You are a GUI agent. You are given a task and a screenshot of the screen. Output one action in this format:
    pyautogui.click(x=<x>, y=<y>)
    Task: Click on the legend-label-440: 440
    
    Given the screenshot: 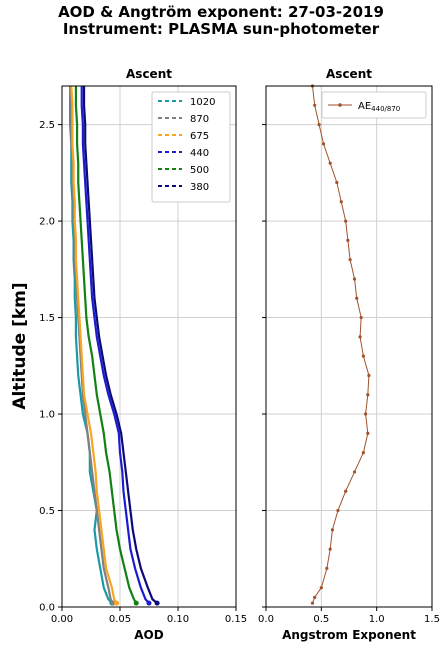 What is the action you would take?
    pyautogui.click(x=199, y=153)
    